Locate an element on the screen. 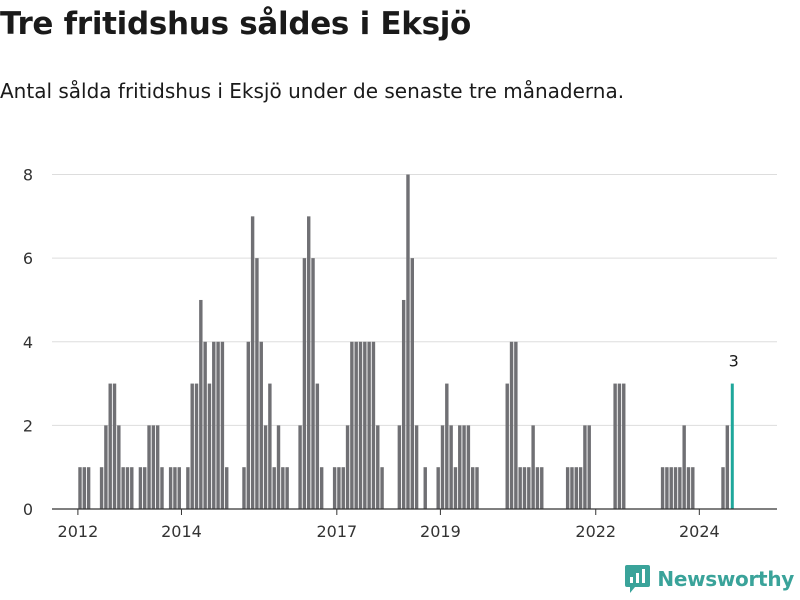 The width and height of the screenshot is (800, 600). highlight-bar is located at coordinates (732, 446).